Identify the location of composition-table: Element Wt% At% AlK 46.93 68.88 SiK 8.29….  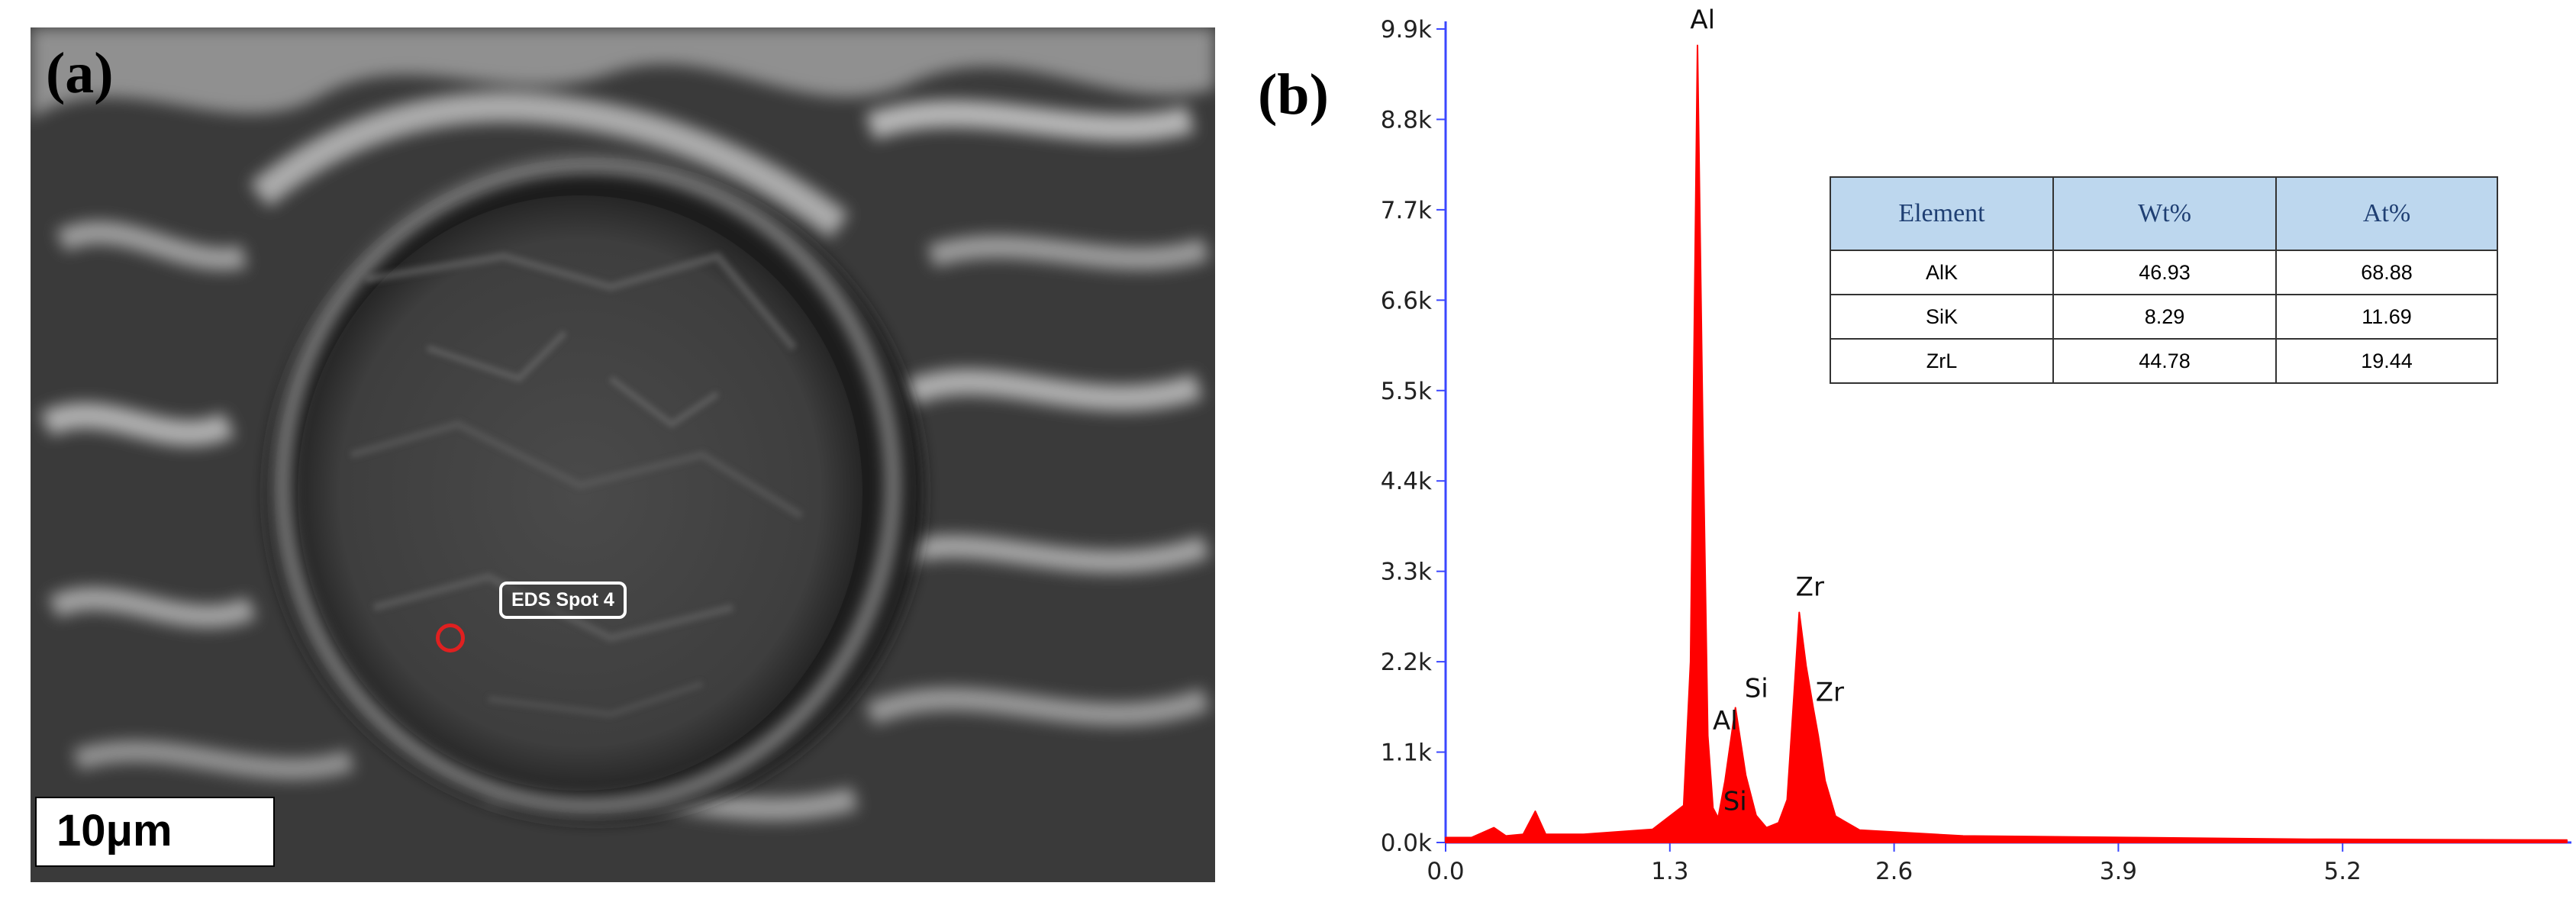
(2164, 280).